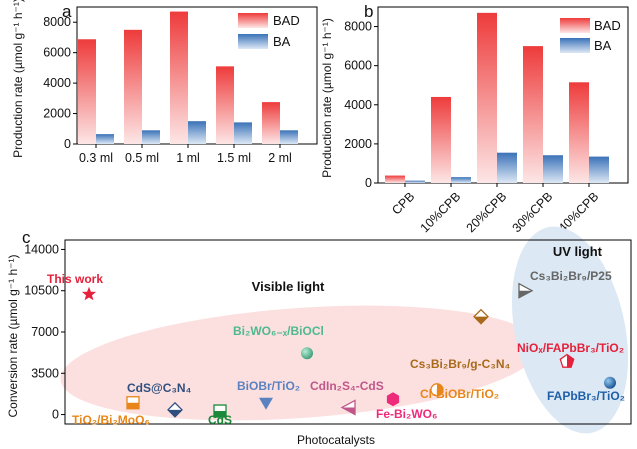  I want to click on point-bi-wo-biocl: Bi₂WO₆₋ₓ/BiOCl, so click(278, 342).